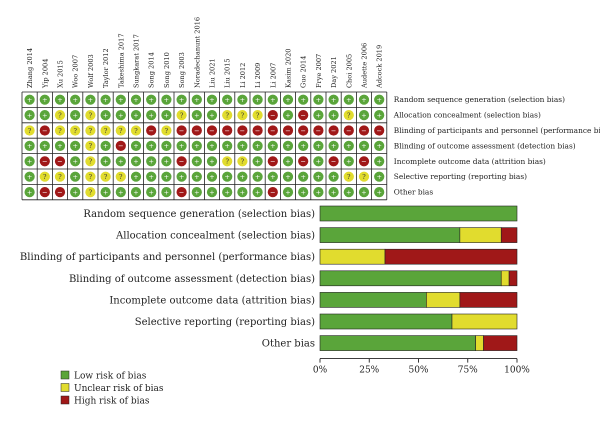 This screenshot has width=600, height=434. I want to click on bar-segment-unclear, so click(352, 256).